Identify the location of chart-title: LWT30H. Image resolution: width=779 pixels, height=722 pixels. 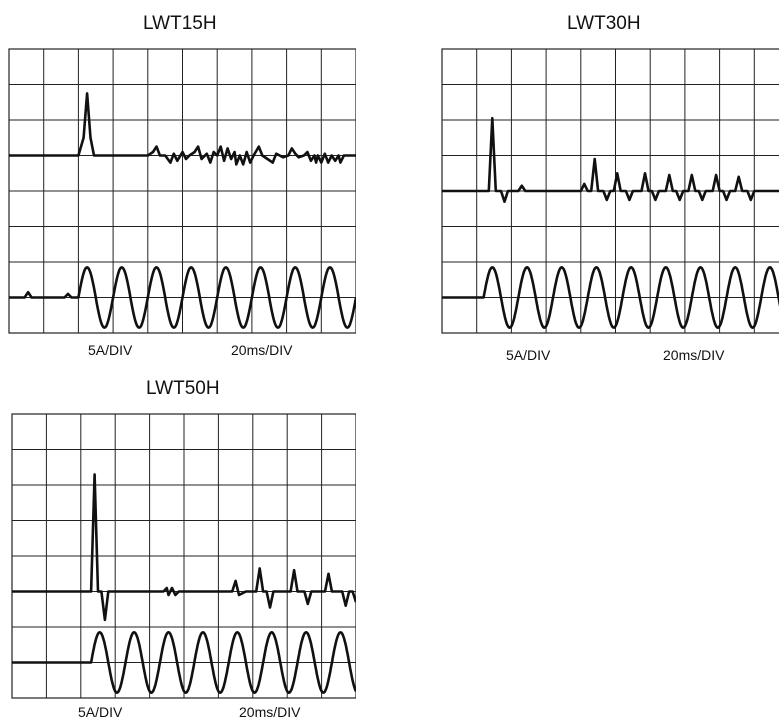
(604, 23).